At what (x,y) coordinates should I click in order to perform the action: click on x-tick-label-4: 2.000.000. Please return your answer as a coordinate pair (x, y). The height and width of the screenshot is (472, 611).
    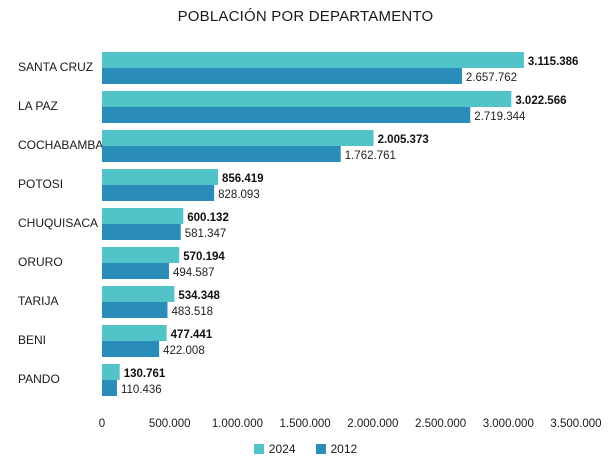
    Looking at the image, I should click on (372, 424).